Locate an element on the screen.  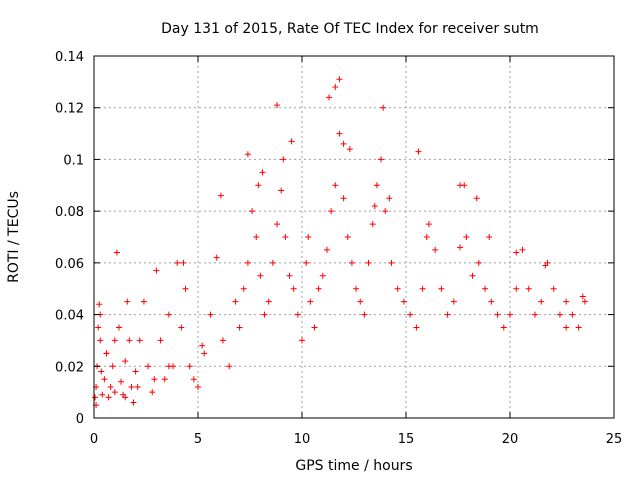
y-tick-label: 0.02 is located at coordinates (69, 367).